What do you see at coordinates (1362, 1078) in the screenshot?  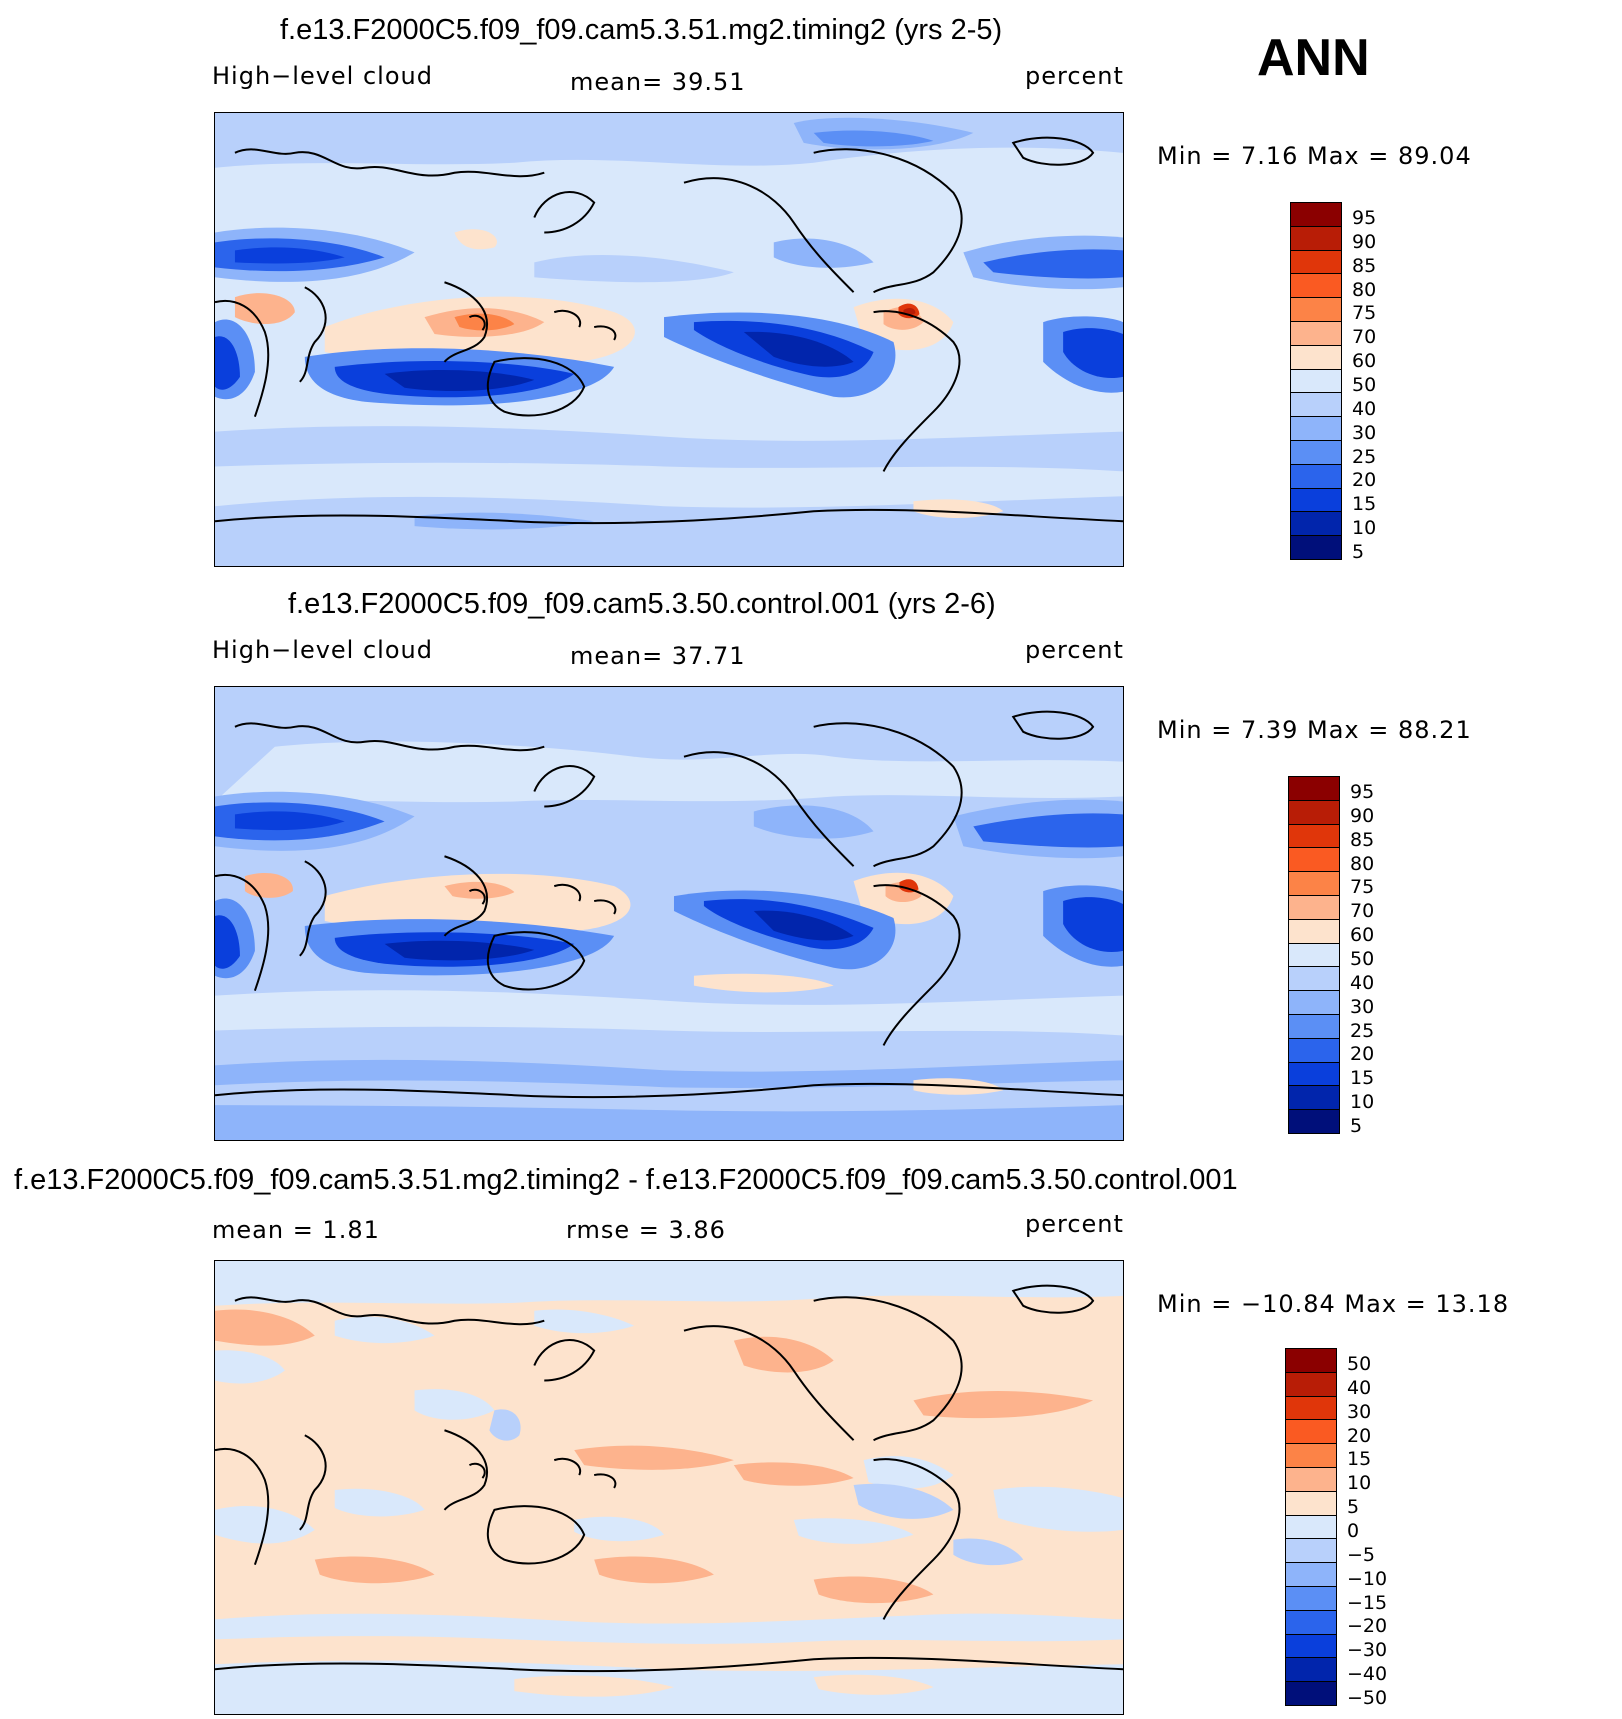 I see `colorbar-label: 15` at bounding box center [1362, 1078].